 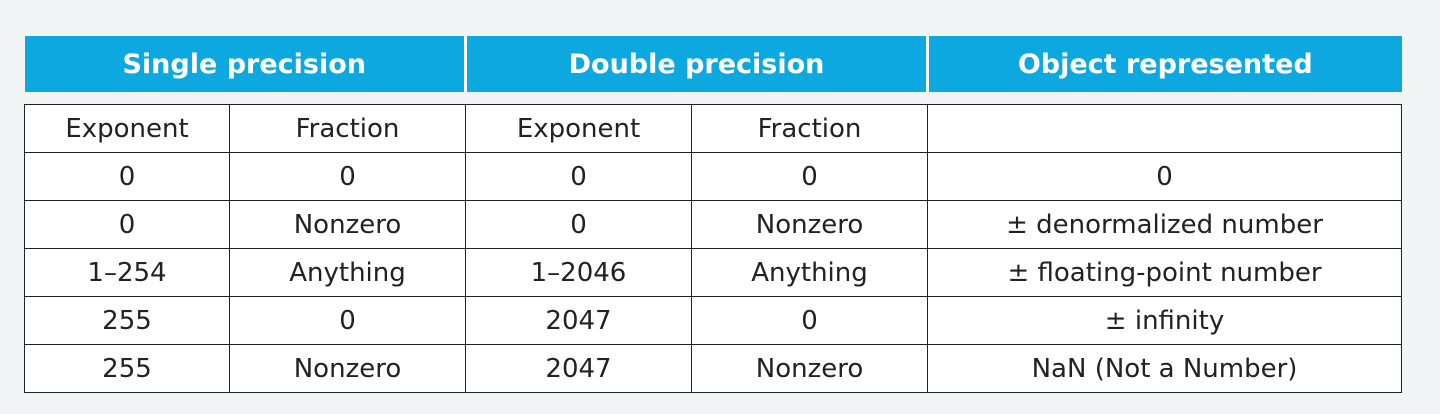 What do you see at coordinates (347, 128) in the screenshot?
I see `subheader-sp-fraction: Fraction` at bounding box center [347, 128].